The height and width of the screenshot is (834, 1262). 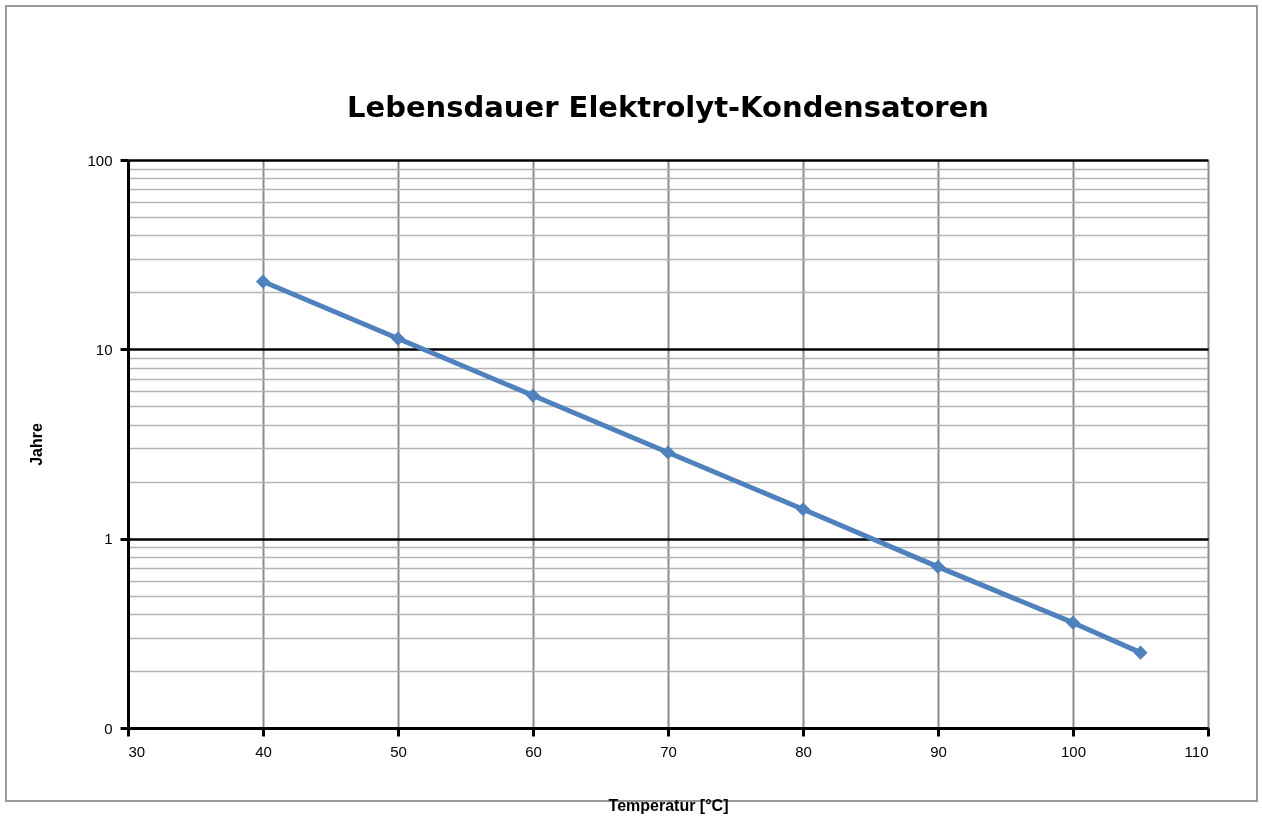 What do you see at coordinates (803, 751) in the screenshot?
I see `x-tick-label: 80` at bounding box center [803, 751].